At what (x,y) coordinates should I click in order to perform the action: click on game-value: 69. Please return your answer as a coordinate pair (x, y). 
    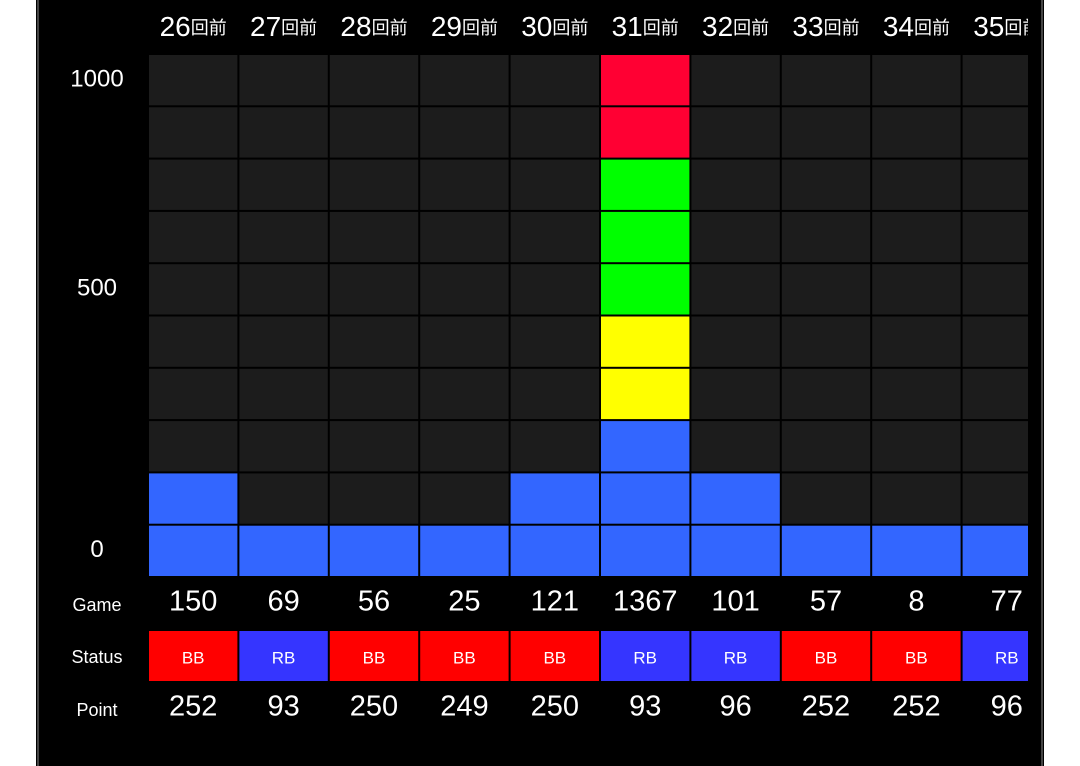
    Looking at the image, I should click on (283, 602).